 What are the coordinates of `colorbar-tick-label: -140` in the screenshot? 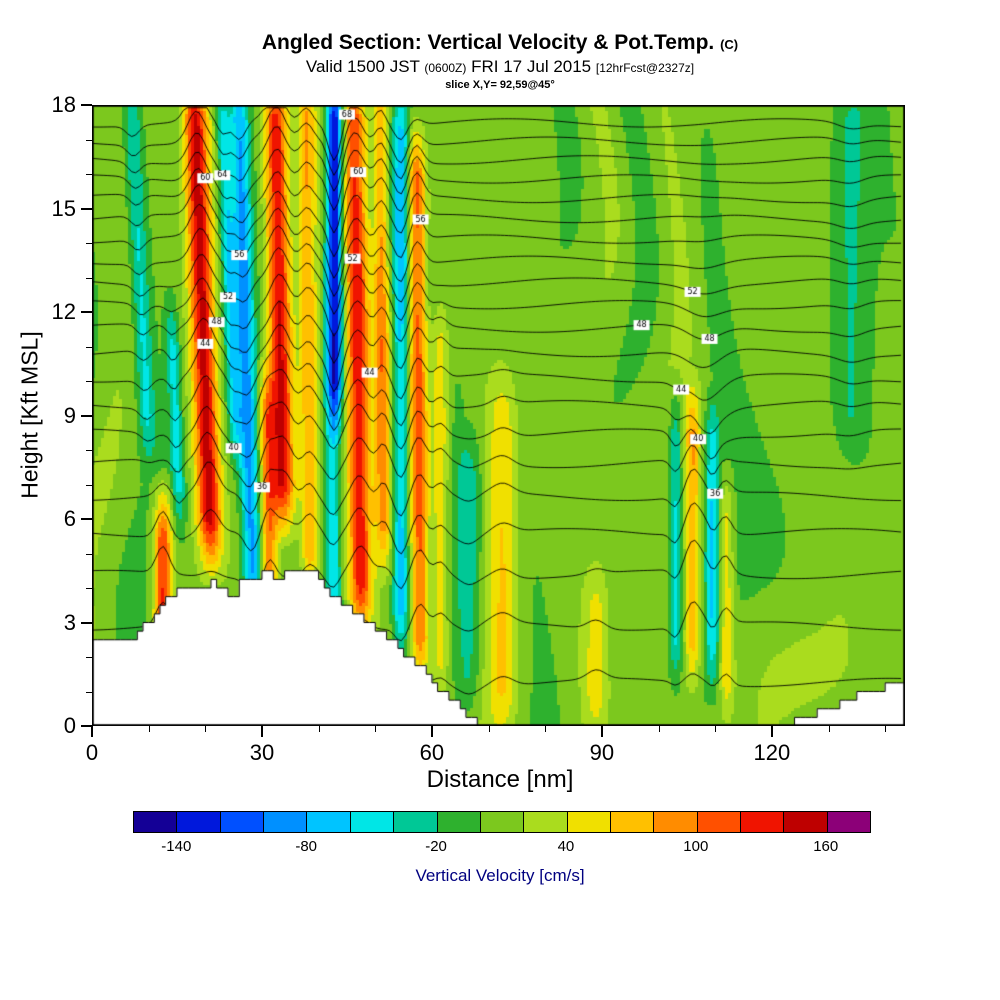 It's located at (176, 846).